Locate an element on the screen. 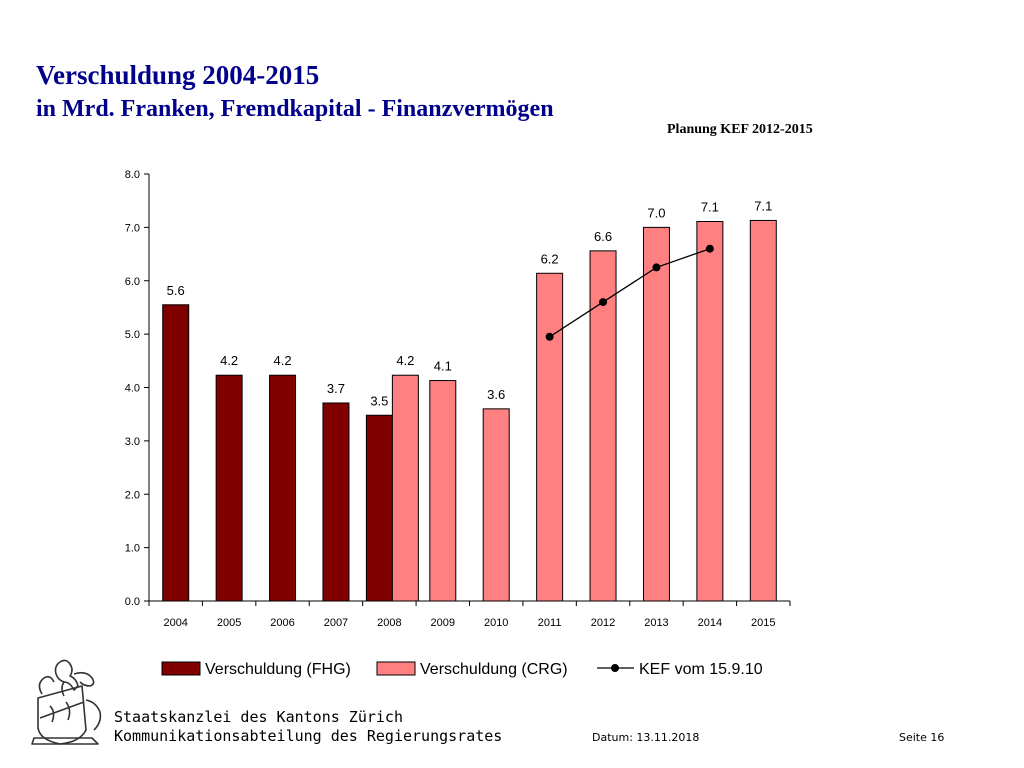 This screenshot has width=1024, height=768. x-tick-label: 2007 is located at coordinates (336, 623).